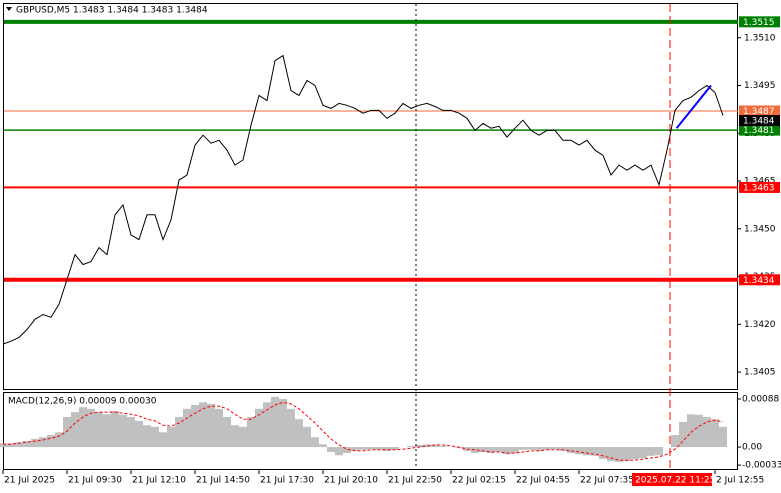 Image resolution: width=781 pixels, height=493 pixels. I want to click on y-tick-label: -0.00033, so click(761, 466).